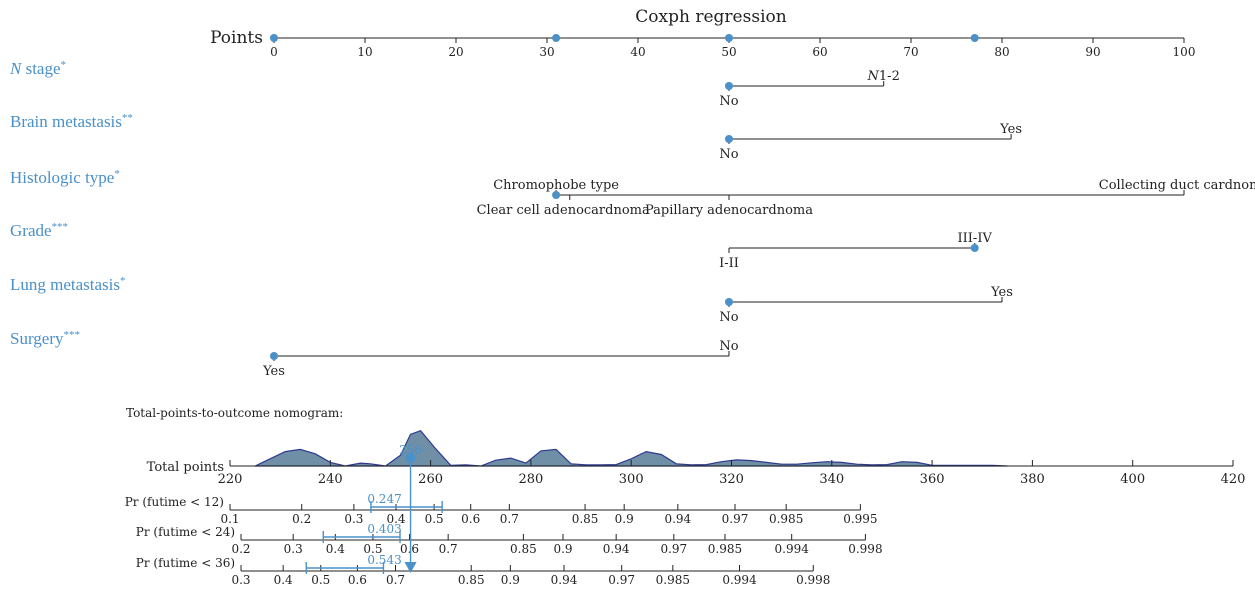 The height and width of the screenshot is (599, 1255). I want to click on level-label: Papillary adenocardnoma, so click(729, 210).